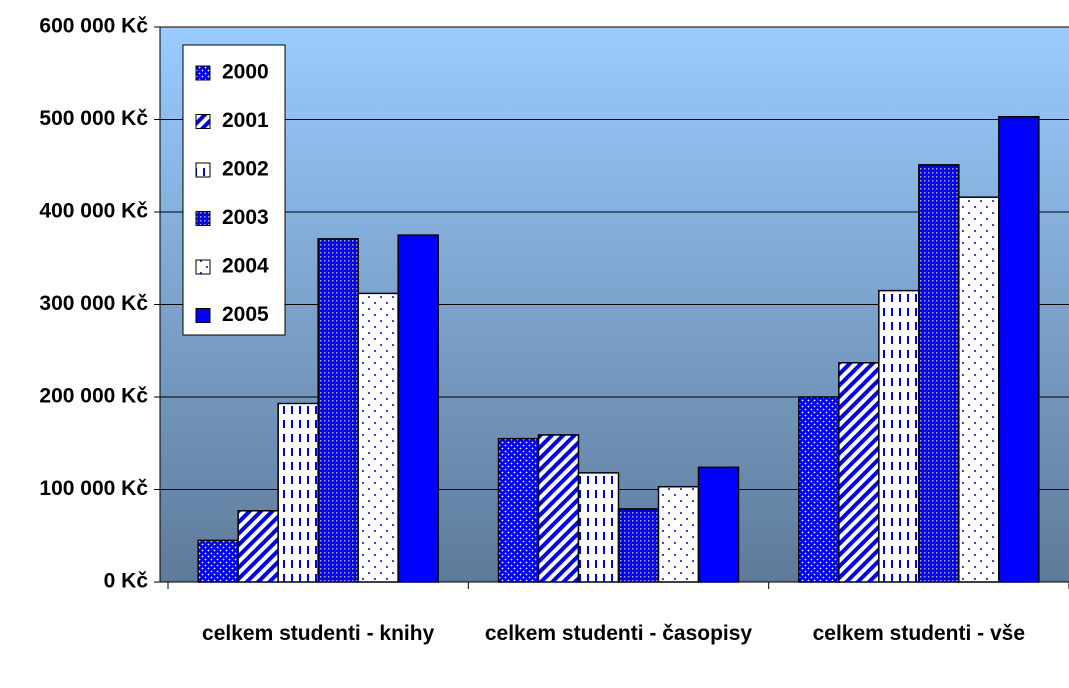 The width and height of the screenshot is (1069, 688). I want to click on y-tick-label: 0 Kč, so click(126, 581).